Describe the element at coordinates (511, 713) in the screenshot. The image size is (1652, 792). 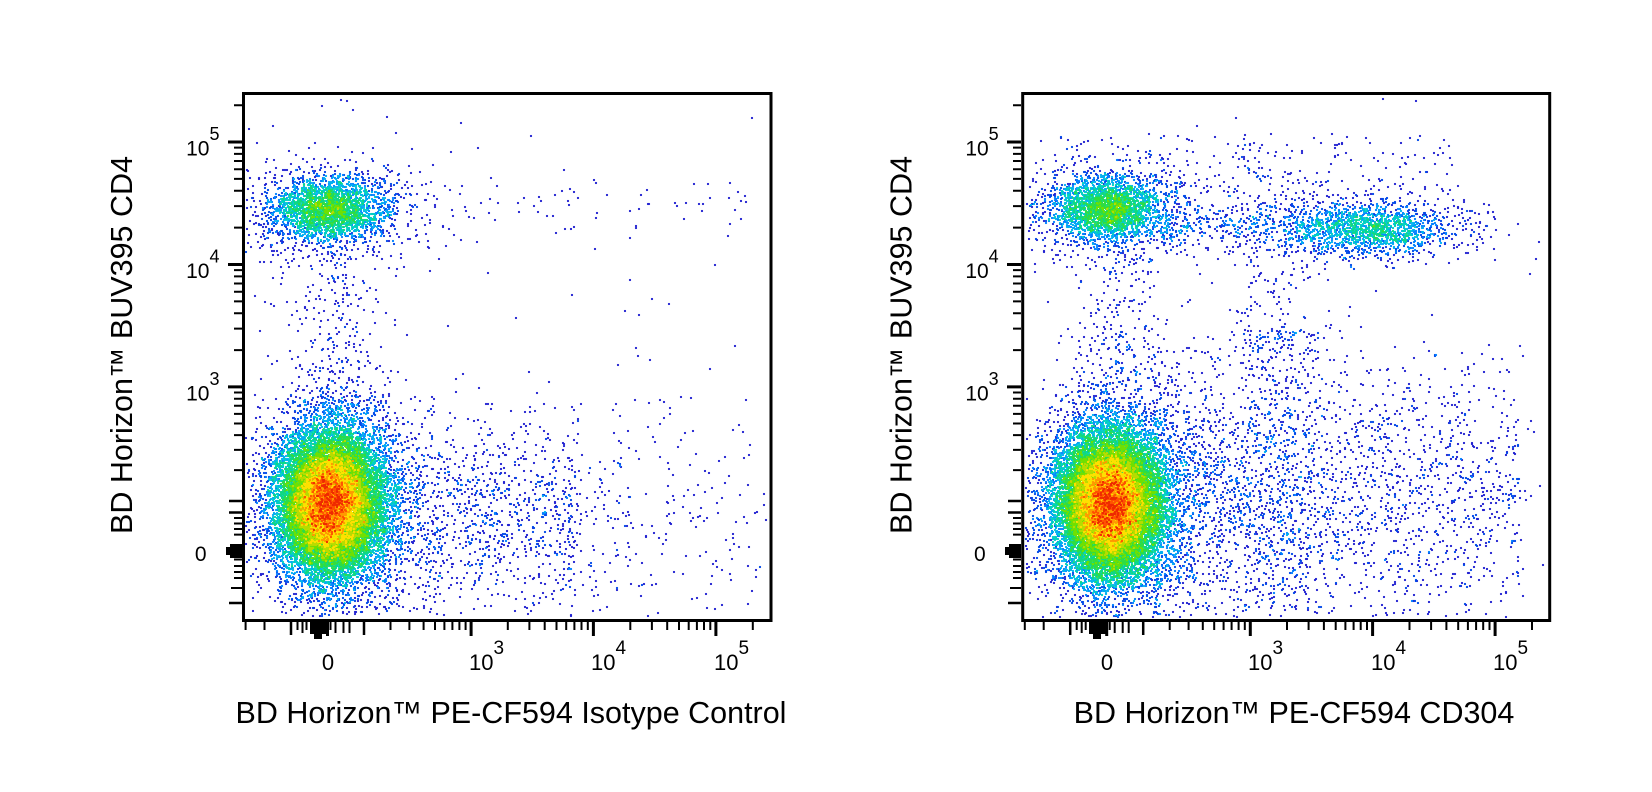
I see `svg-text:BD Horizon™ PE-CF594 Isotype C: BD Horizon™ PE-CF594 Isotype Control` at that location.